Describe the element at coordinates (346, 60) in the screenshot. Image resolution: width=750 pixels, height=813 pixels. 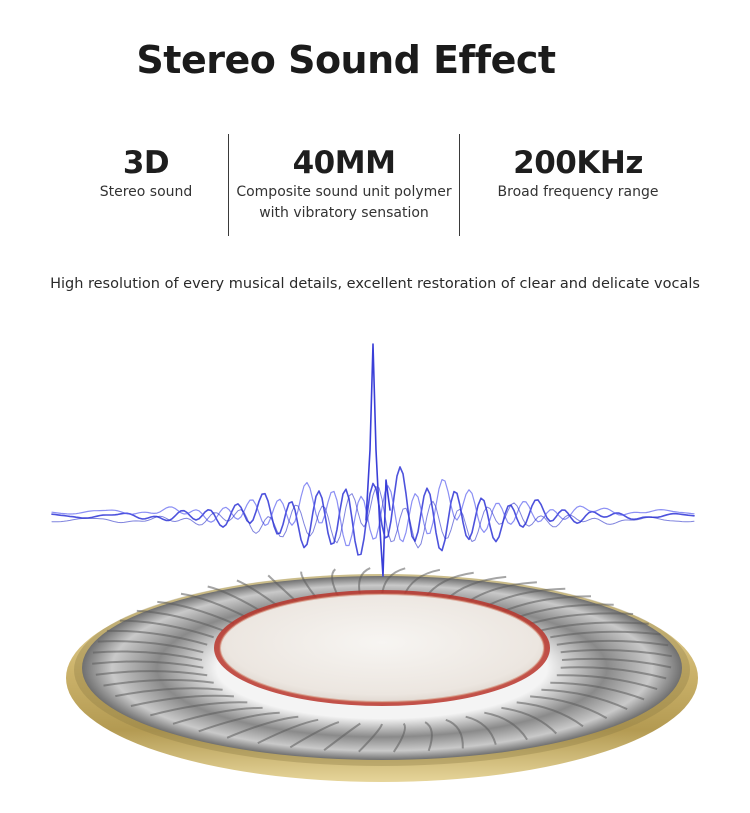
I see `page-title: Stereo Sound Effect` at that location.